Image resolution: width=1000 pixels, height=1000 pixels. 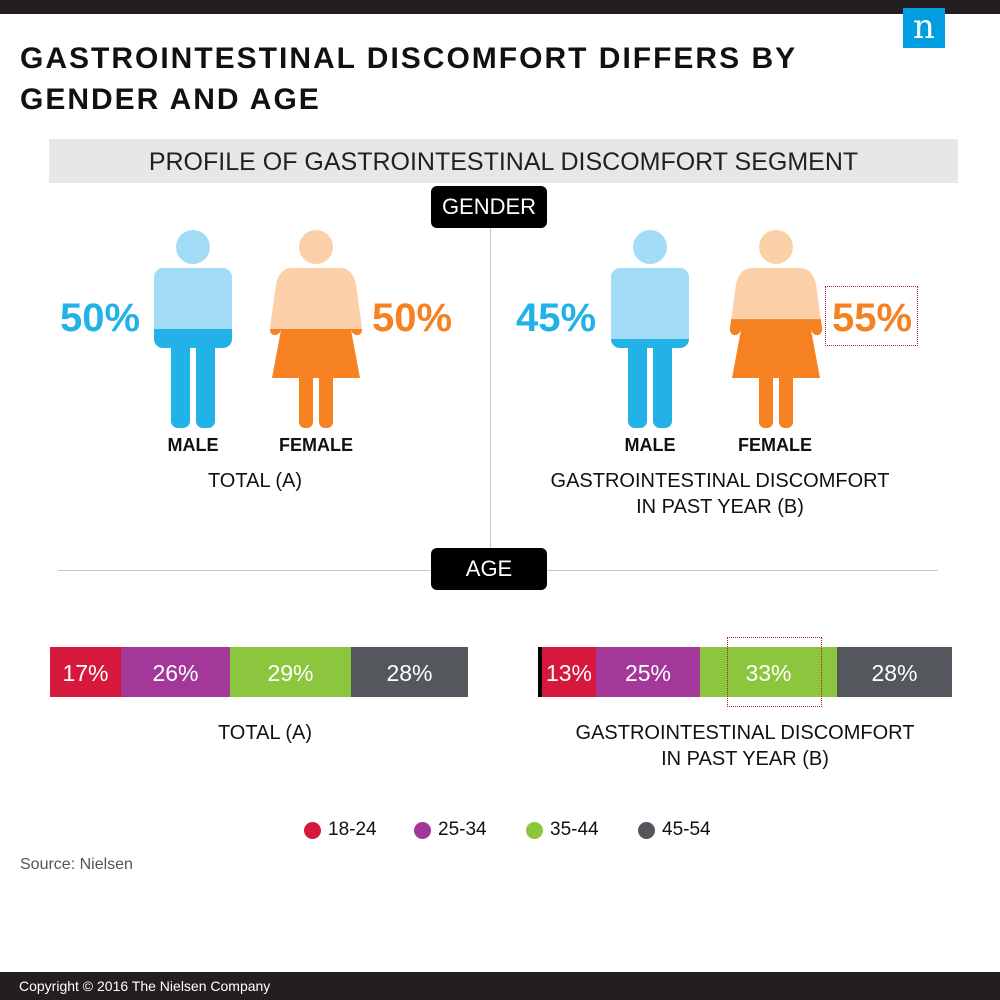 I want to click on gender-gi-label-line-2: IN PAST YEAR (B), so click(x=720, y=507).